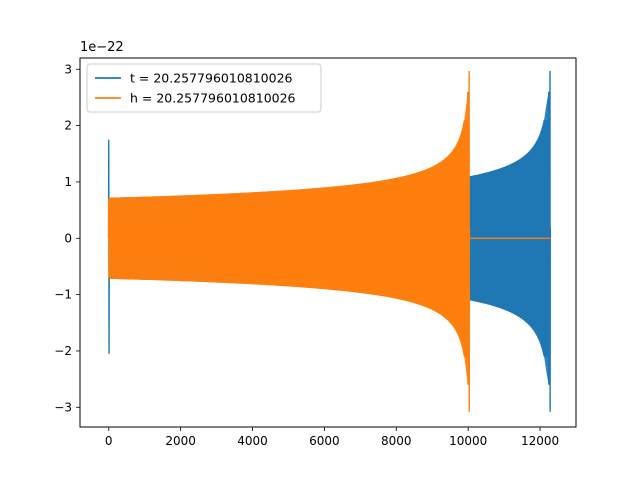  Describe the element at coordinates (68, 126) in the screenshot. I see `y-tick-label: 2` at that location.